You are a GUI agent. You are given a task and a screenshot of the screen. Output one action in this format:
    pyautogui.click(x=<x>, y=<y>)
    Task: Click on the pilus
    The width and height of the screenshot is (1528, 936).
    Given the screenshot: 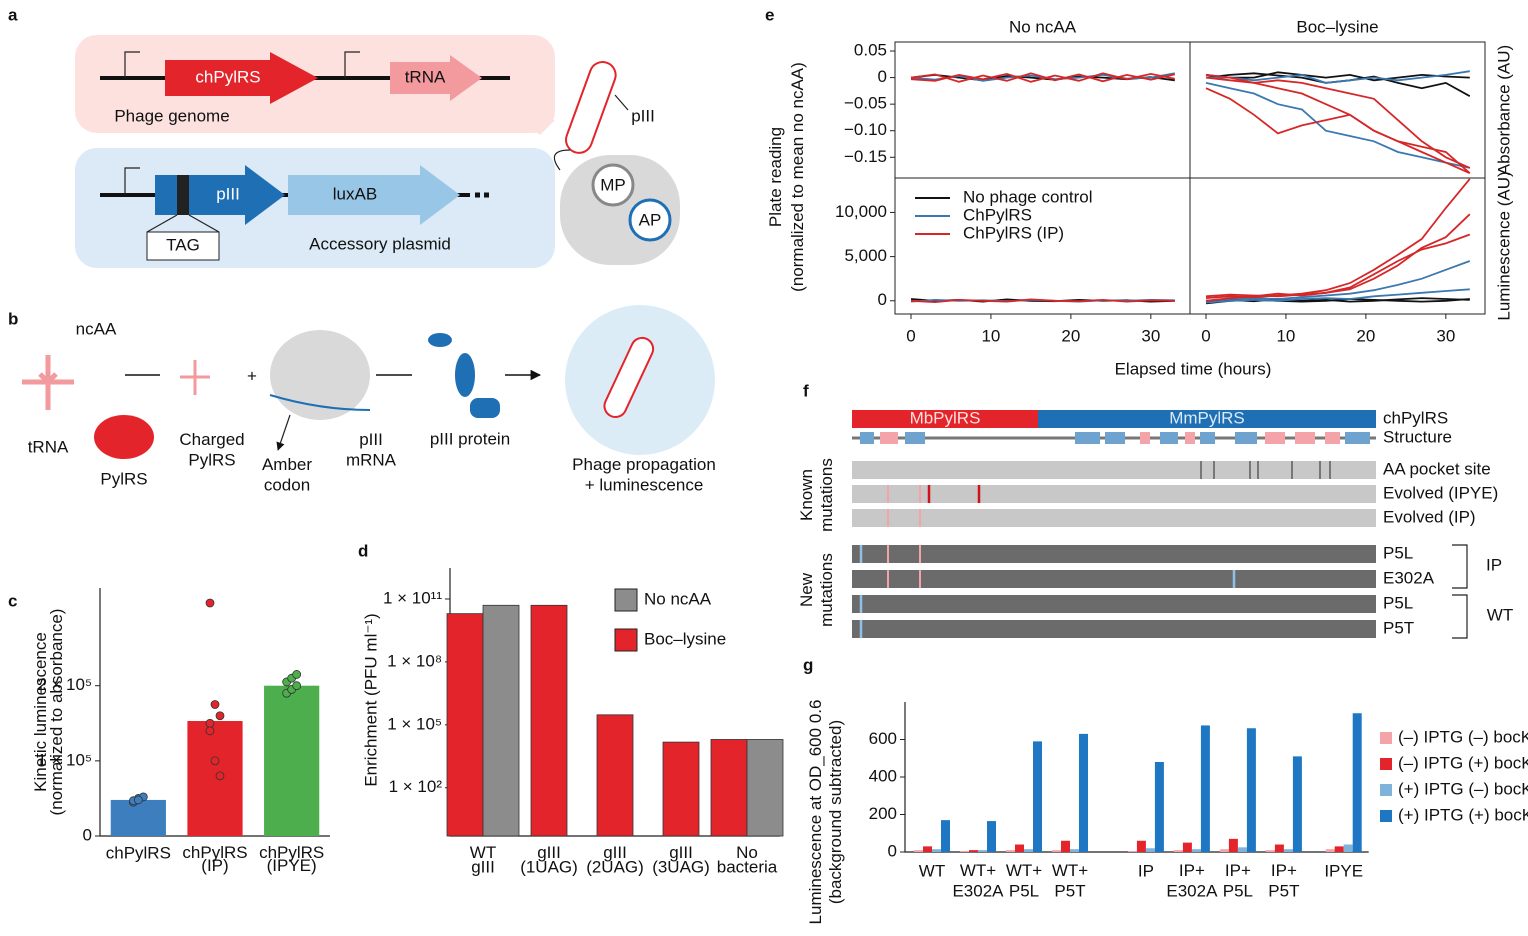 What is the action you would take?
    pyautogui.click(x=562, y=160)
    